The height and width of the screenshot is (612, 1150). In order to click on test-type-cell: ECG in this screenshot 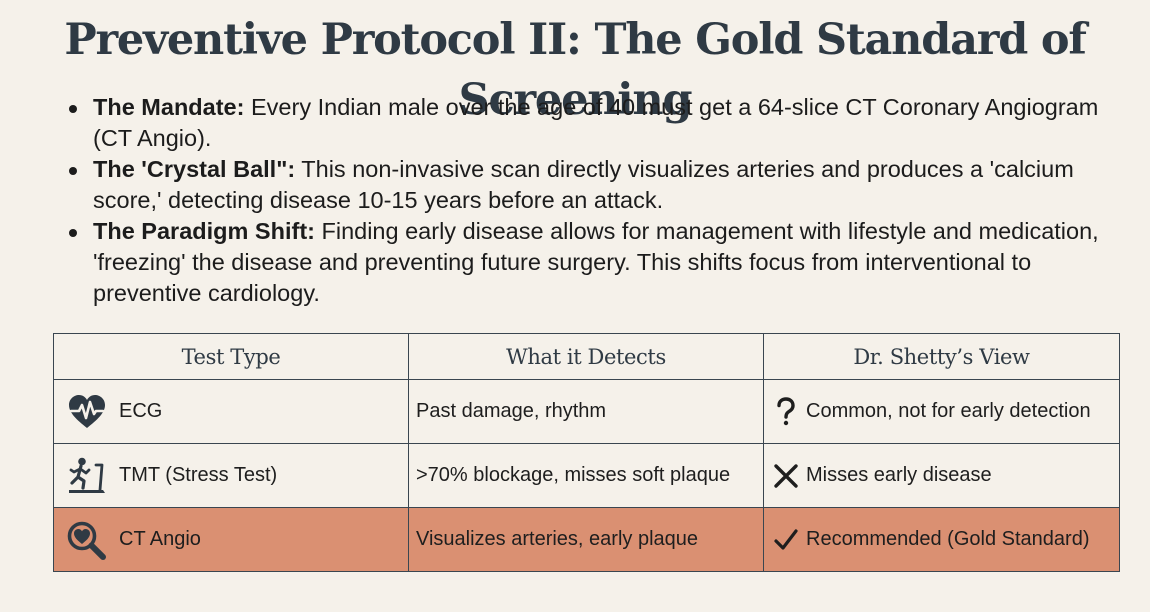, I will do `click(231, 411)`.